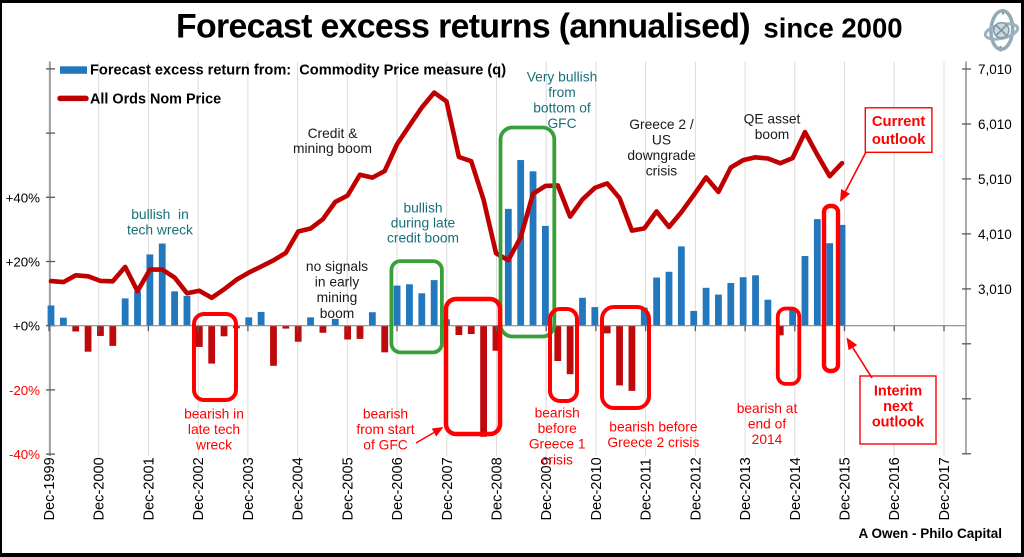 This screenshot has width=1024, height=557. Describe the element at coordinates (898, 392) in the screenshot. I see `svg-text: Interim` at that location.